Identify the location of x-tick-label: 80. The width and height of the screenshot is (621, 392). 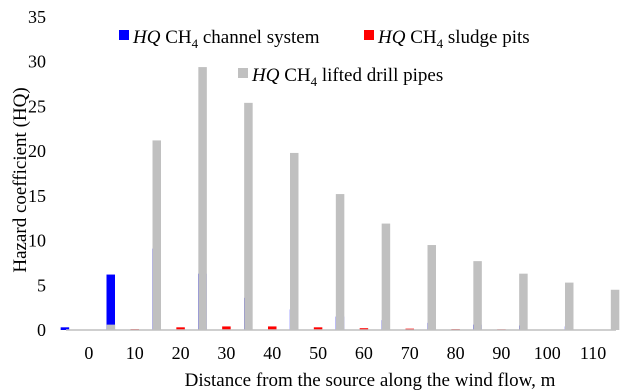
(456, 353).